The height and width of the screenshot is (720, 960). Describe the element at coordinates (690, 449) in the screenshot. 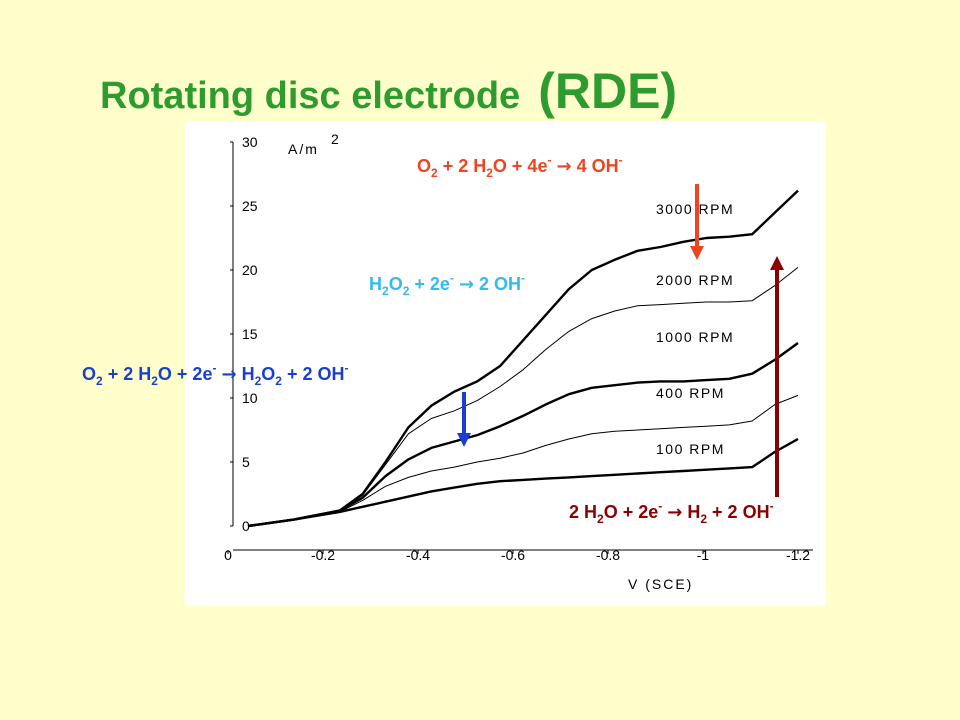

I see `series-label: 100 RPM` at that location.